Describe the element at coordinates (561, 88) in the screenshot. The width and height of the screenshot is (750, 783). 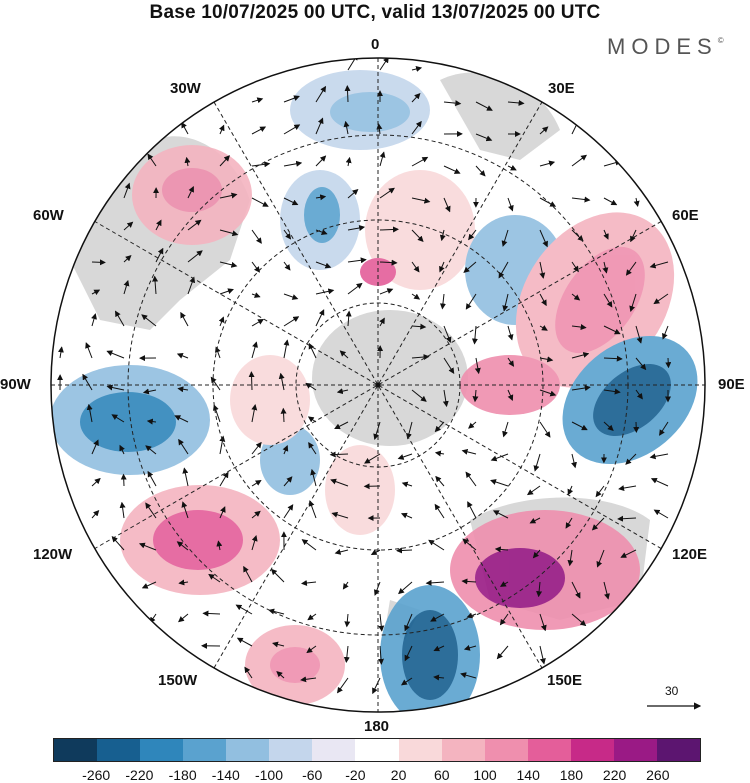
I see `lon-label-30e: 30E` at that location.